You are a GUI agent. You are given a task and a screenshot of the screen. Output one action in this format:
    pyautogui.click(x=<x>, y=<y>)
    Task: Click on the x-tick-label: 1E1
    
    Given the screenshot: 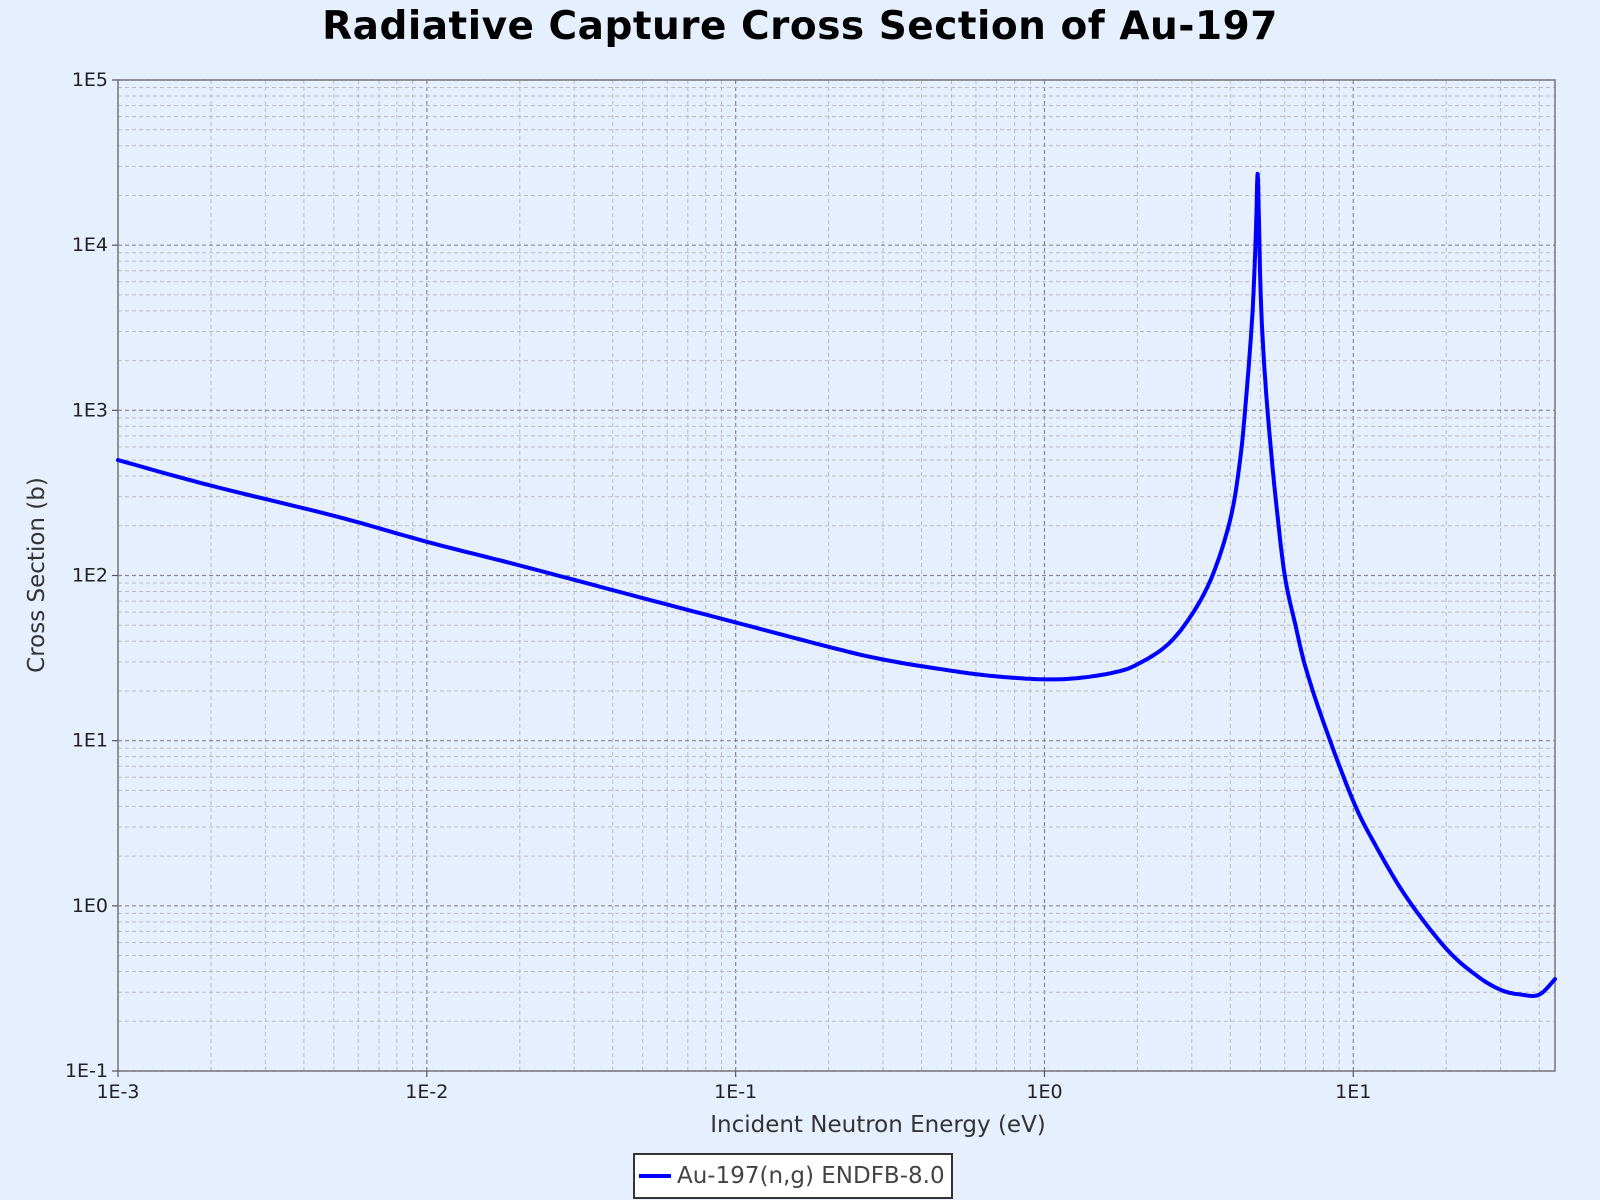 What is the action you would take?
    pyautogui.click(x=1353, y=1092)
    